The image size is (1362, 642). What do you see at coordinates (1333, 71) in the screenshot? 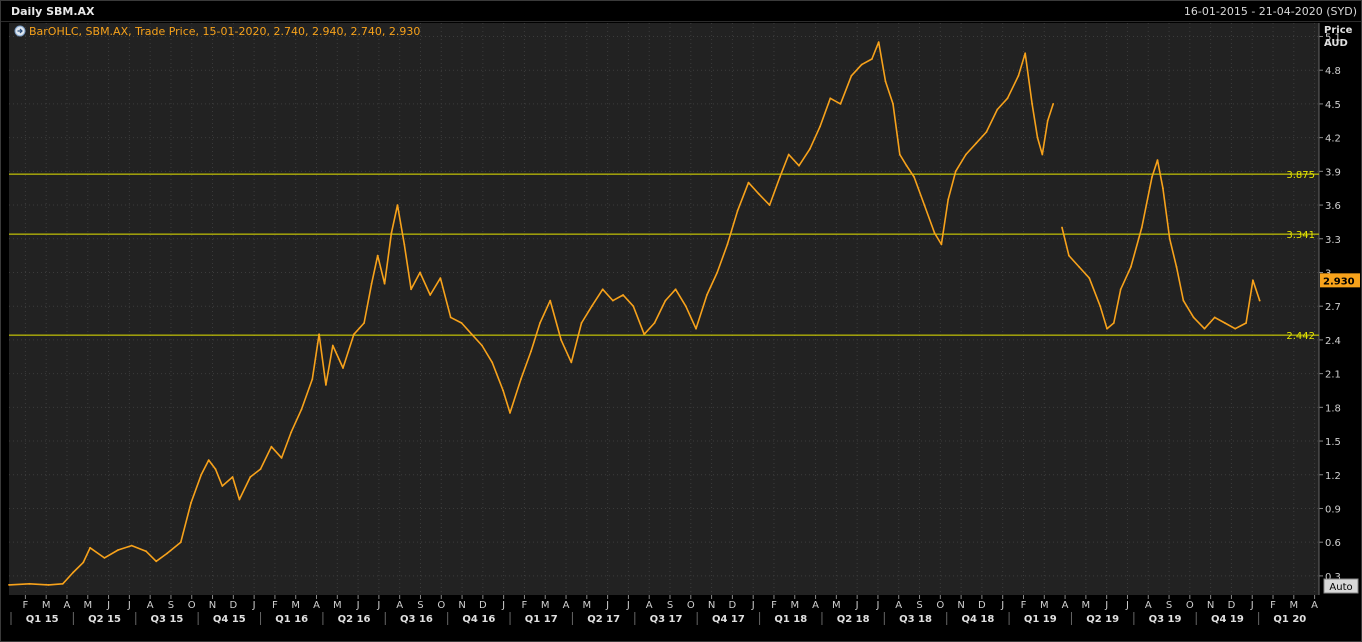
I see `y-tick-label: 4.8` at bounding box center [1333, 71].